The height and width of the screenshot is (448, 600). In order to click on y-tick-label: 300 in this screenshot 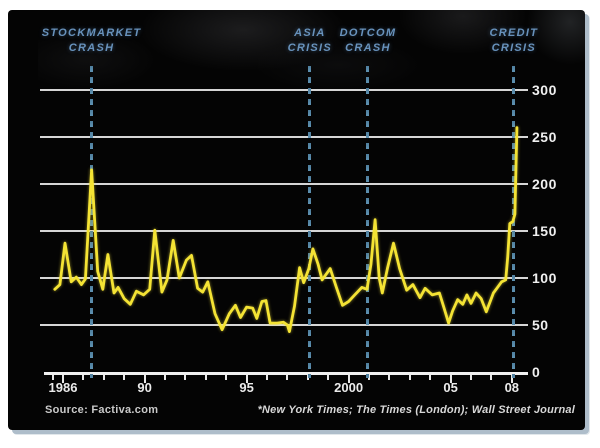, I will do `click(544, 90)`.